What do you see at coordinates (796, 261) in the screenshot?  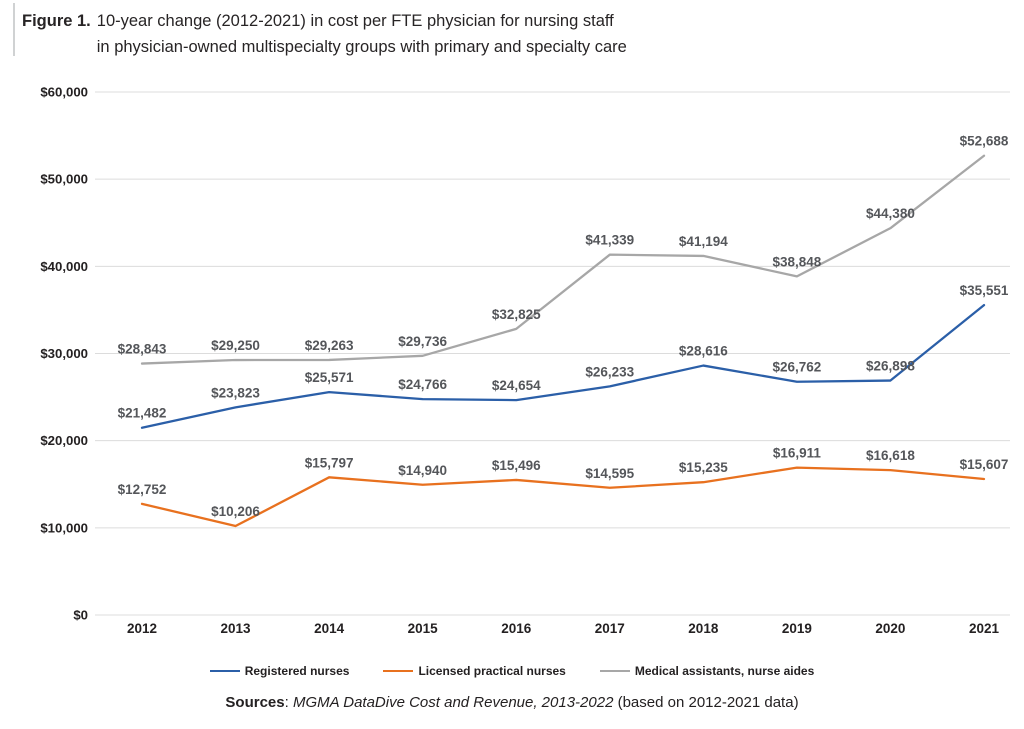 I see `data-label: $38,848` at bounding box center [796, 261].